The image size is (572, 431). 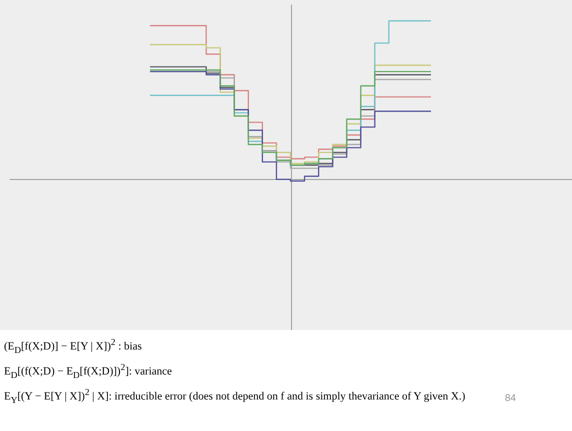 What do you see at coordinates (73, 346) in the screenshot?
I see `text: (E$_{D}$[f(X;D)] − E[Y | X])$^{2}$ : bias` at bounding box center [73, 346].